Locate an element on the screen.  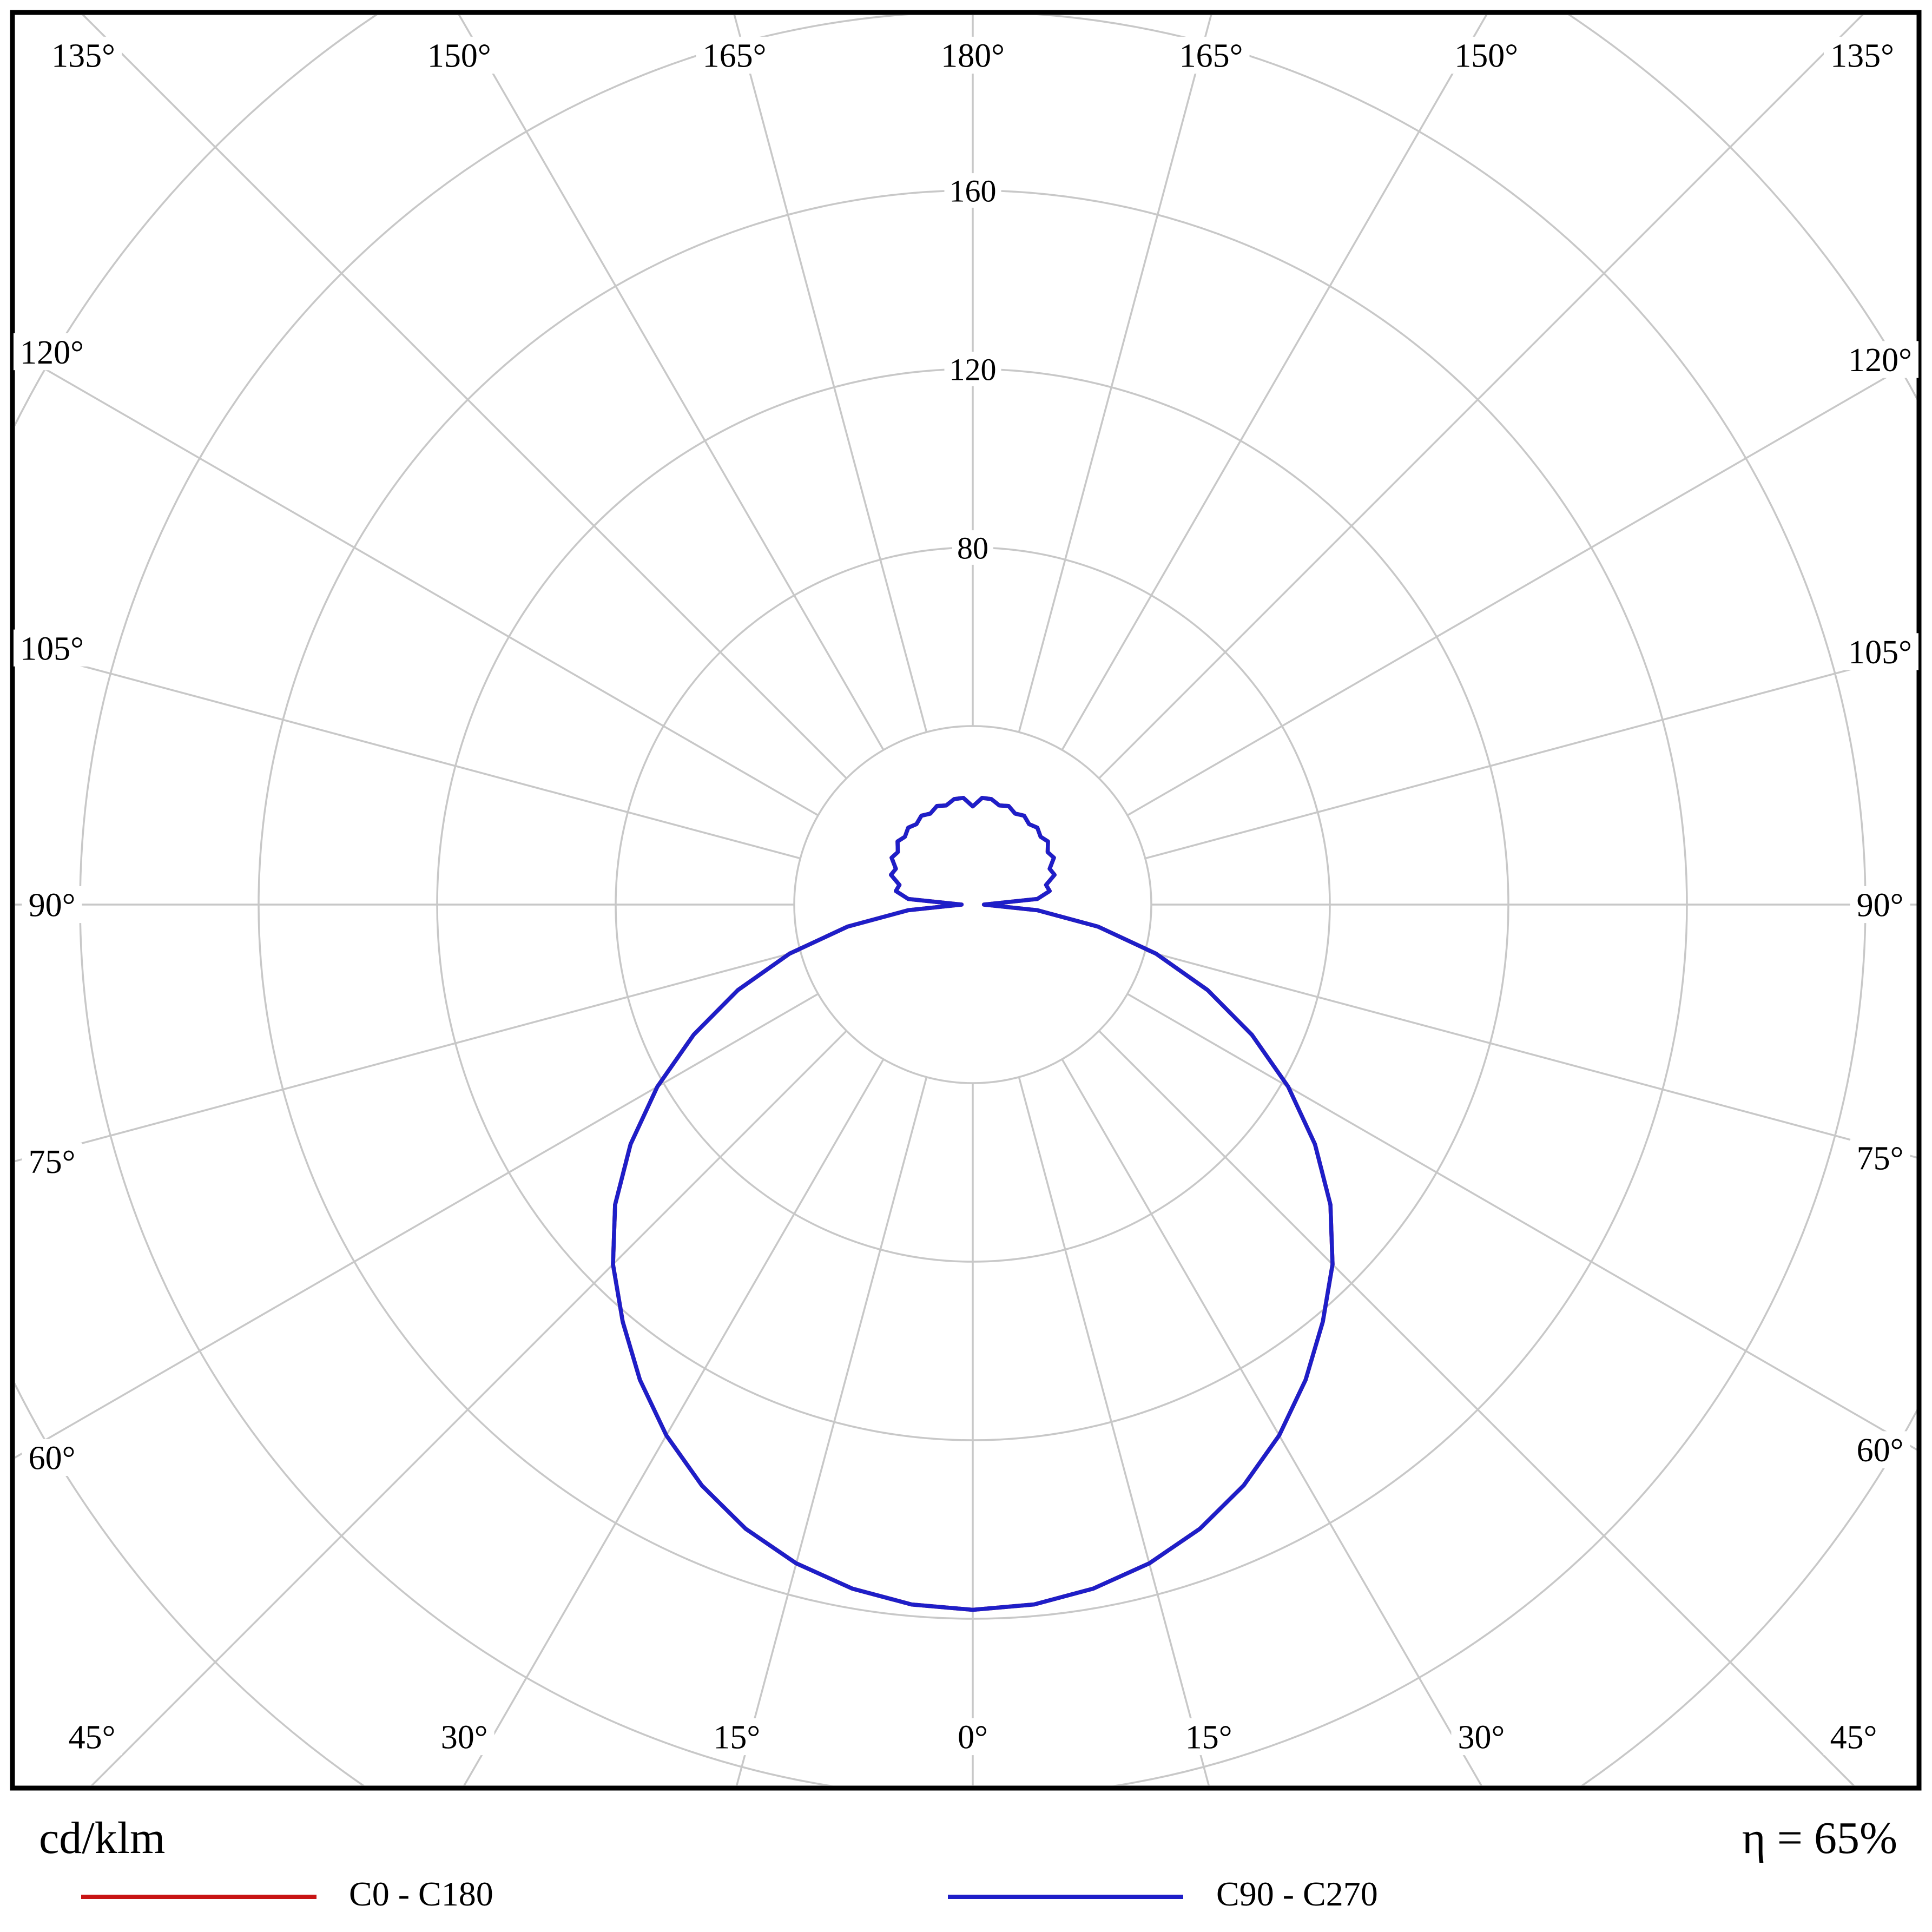
unit-label: cd/klm is located at coordinates (102, 1838).